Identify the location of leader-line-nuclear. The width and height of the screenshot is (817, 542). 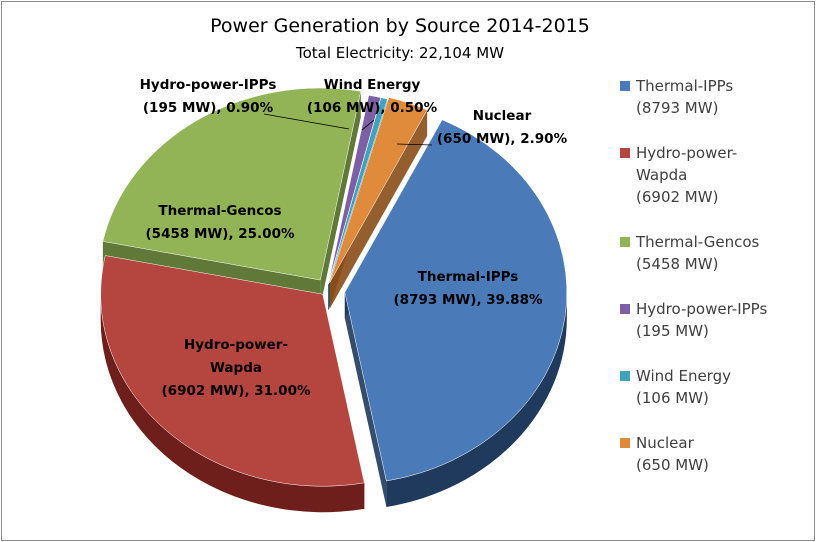
(414, 144).